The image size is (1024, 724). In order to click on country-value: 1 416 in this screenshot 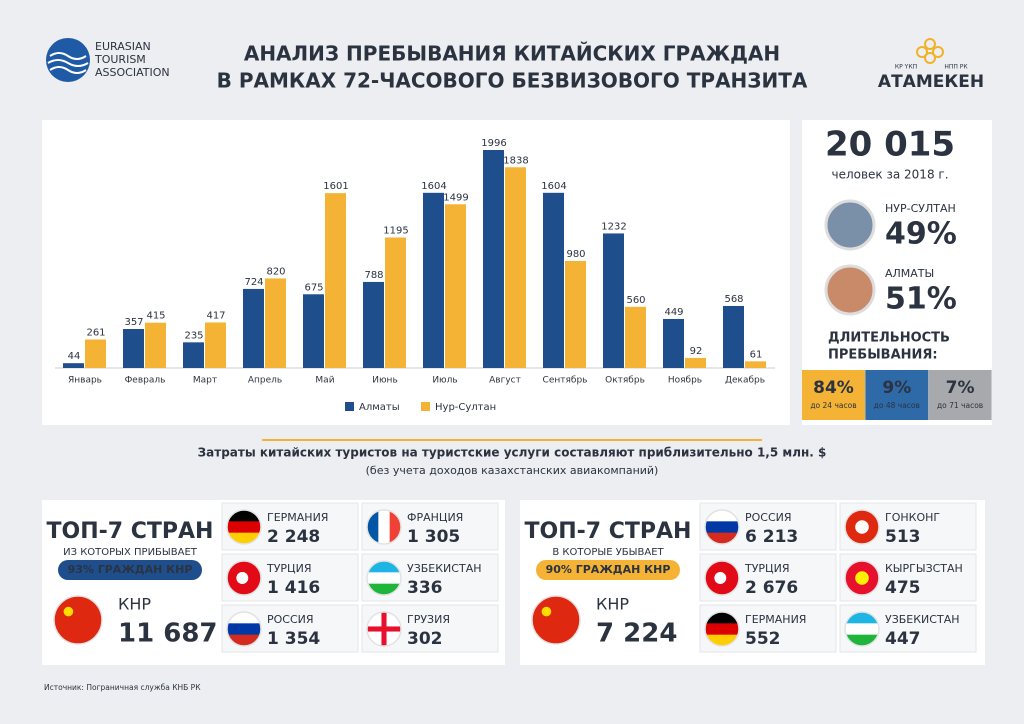, I will do `click(293, 588)`.